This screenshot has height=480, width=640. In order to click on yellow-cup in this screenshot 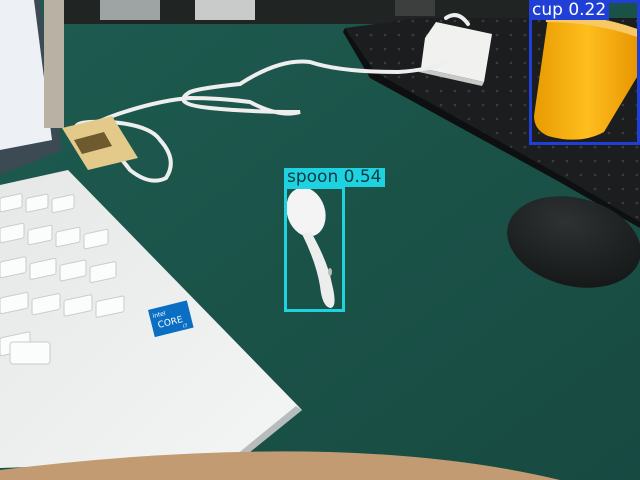, I will do `click(587, 79)`.